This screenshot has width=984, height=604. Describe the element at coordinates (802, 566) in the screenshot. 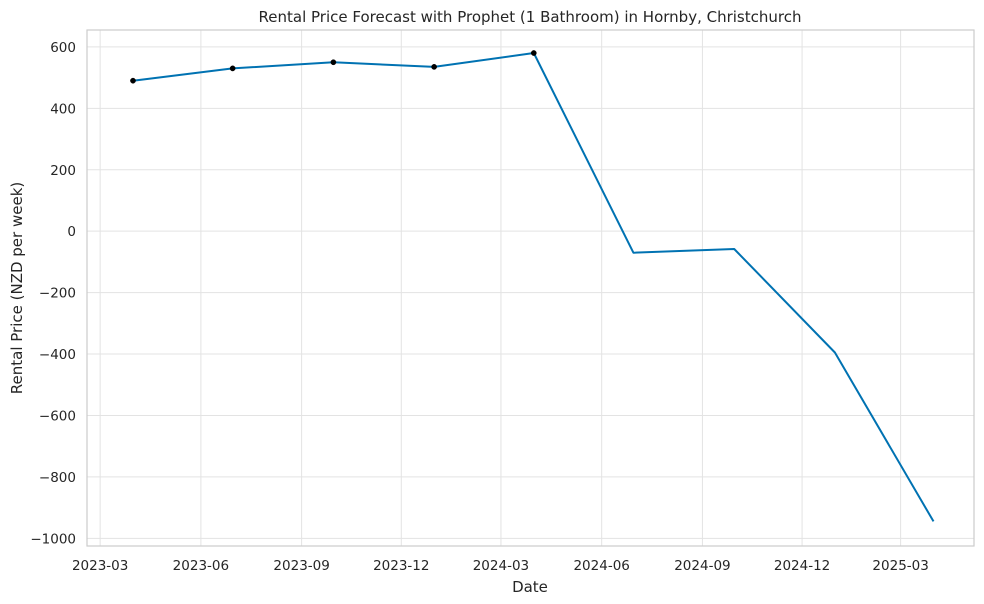

I see `x-tick-label: 2024-12` at that location.